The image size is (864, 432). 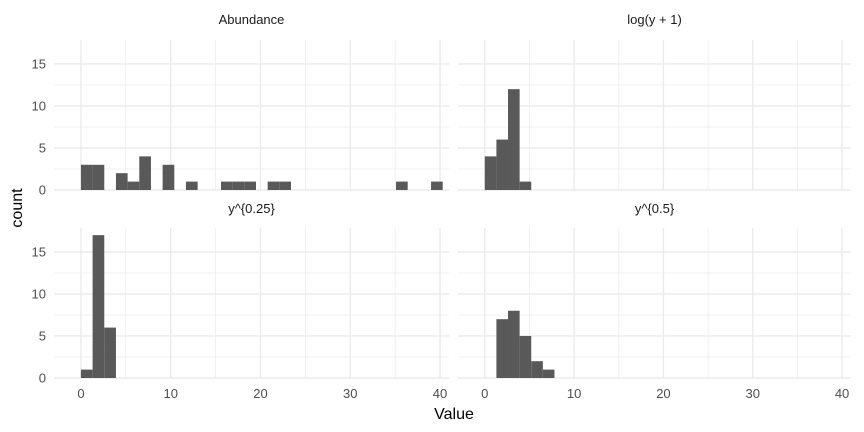 What do you see at coordinates (251, 208) in the screenshot?
I see `facet-title: y^{0.25}` at bounding box center [251, 208].